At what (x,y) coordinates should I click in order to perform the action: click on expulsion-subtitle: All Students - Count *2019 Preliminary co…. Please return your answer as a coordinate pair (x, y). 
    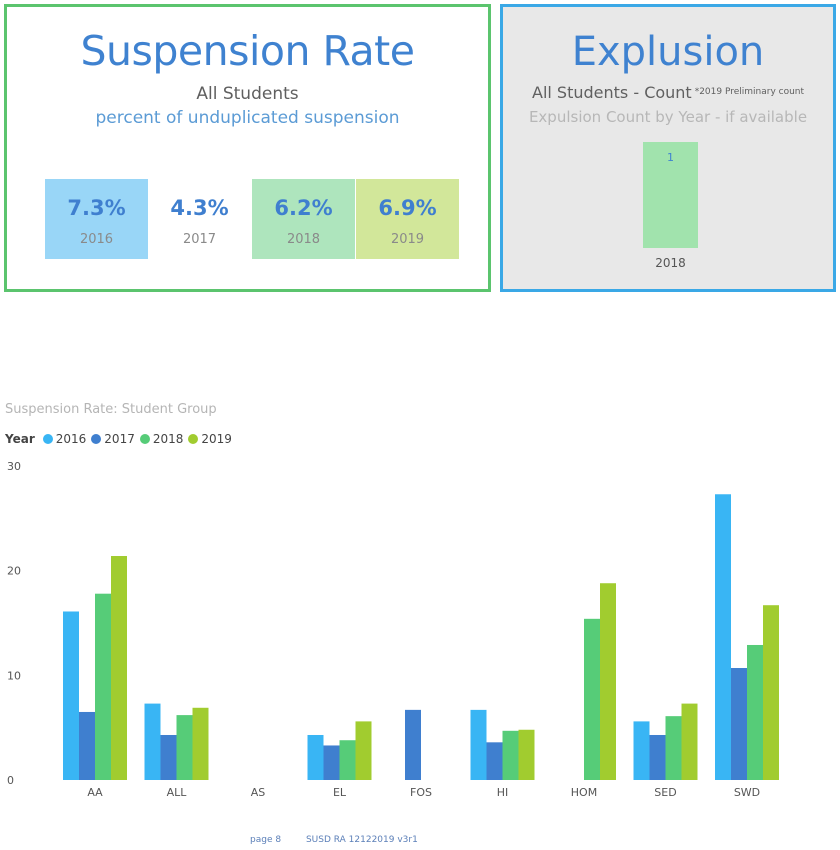
    Looking at the image, I should click on (668, 92).